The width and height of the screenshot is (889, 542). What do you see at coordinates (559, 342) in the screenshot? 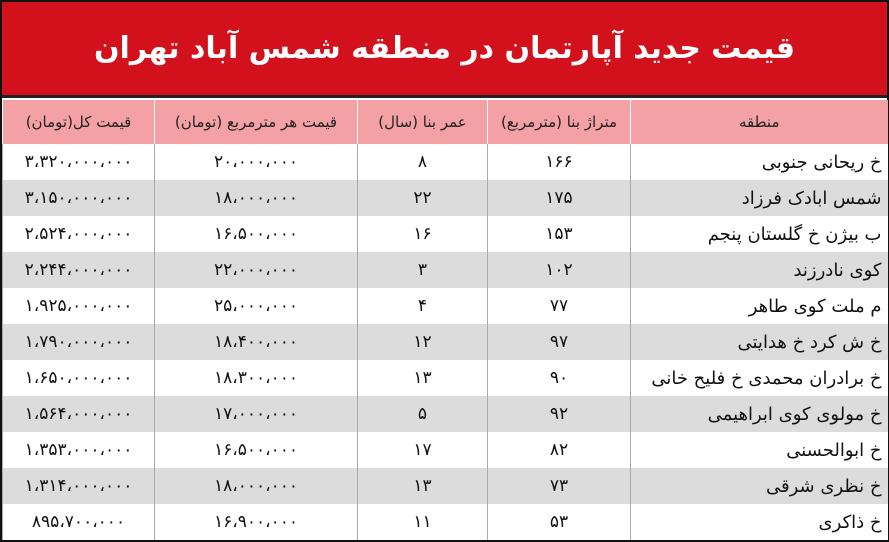
I see `area-cell: ۹۷` at bounding box center [559, 342].